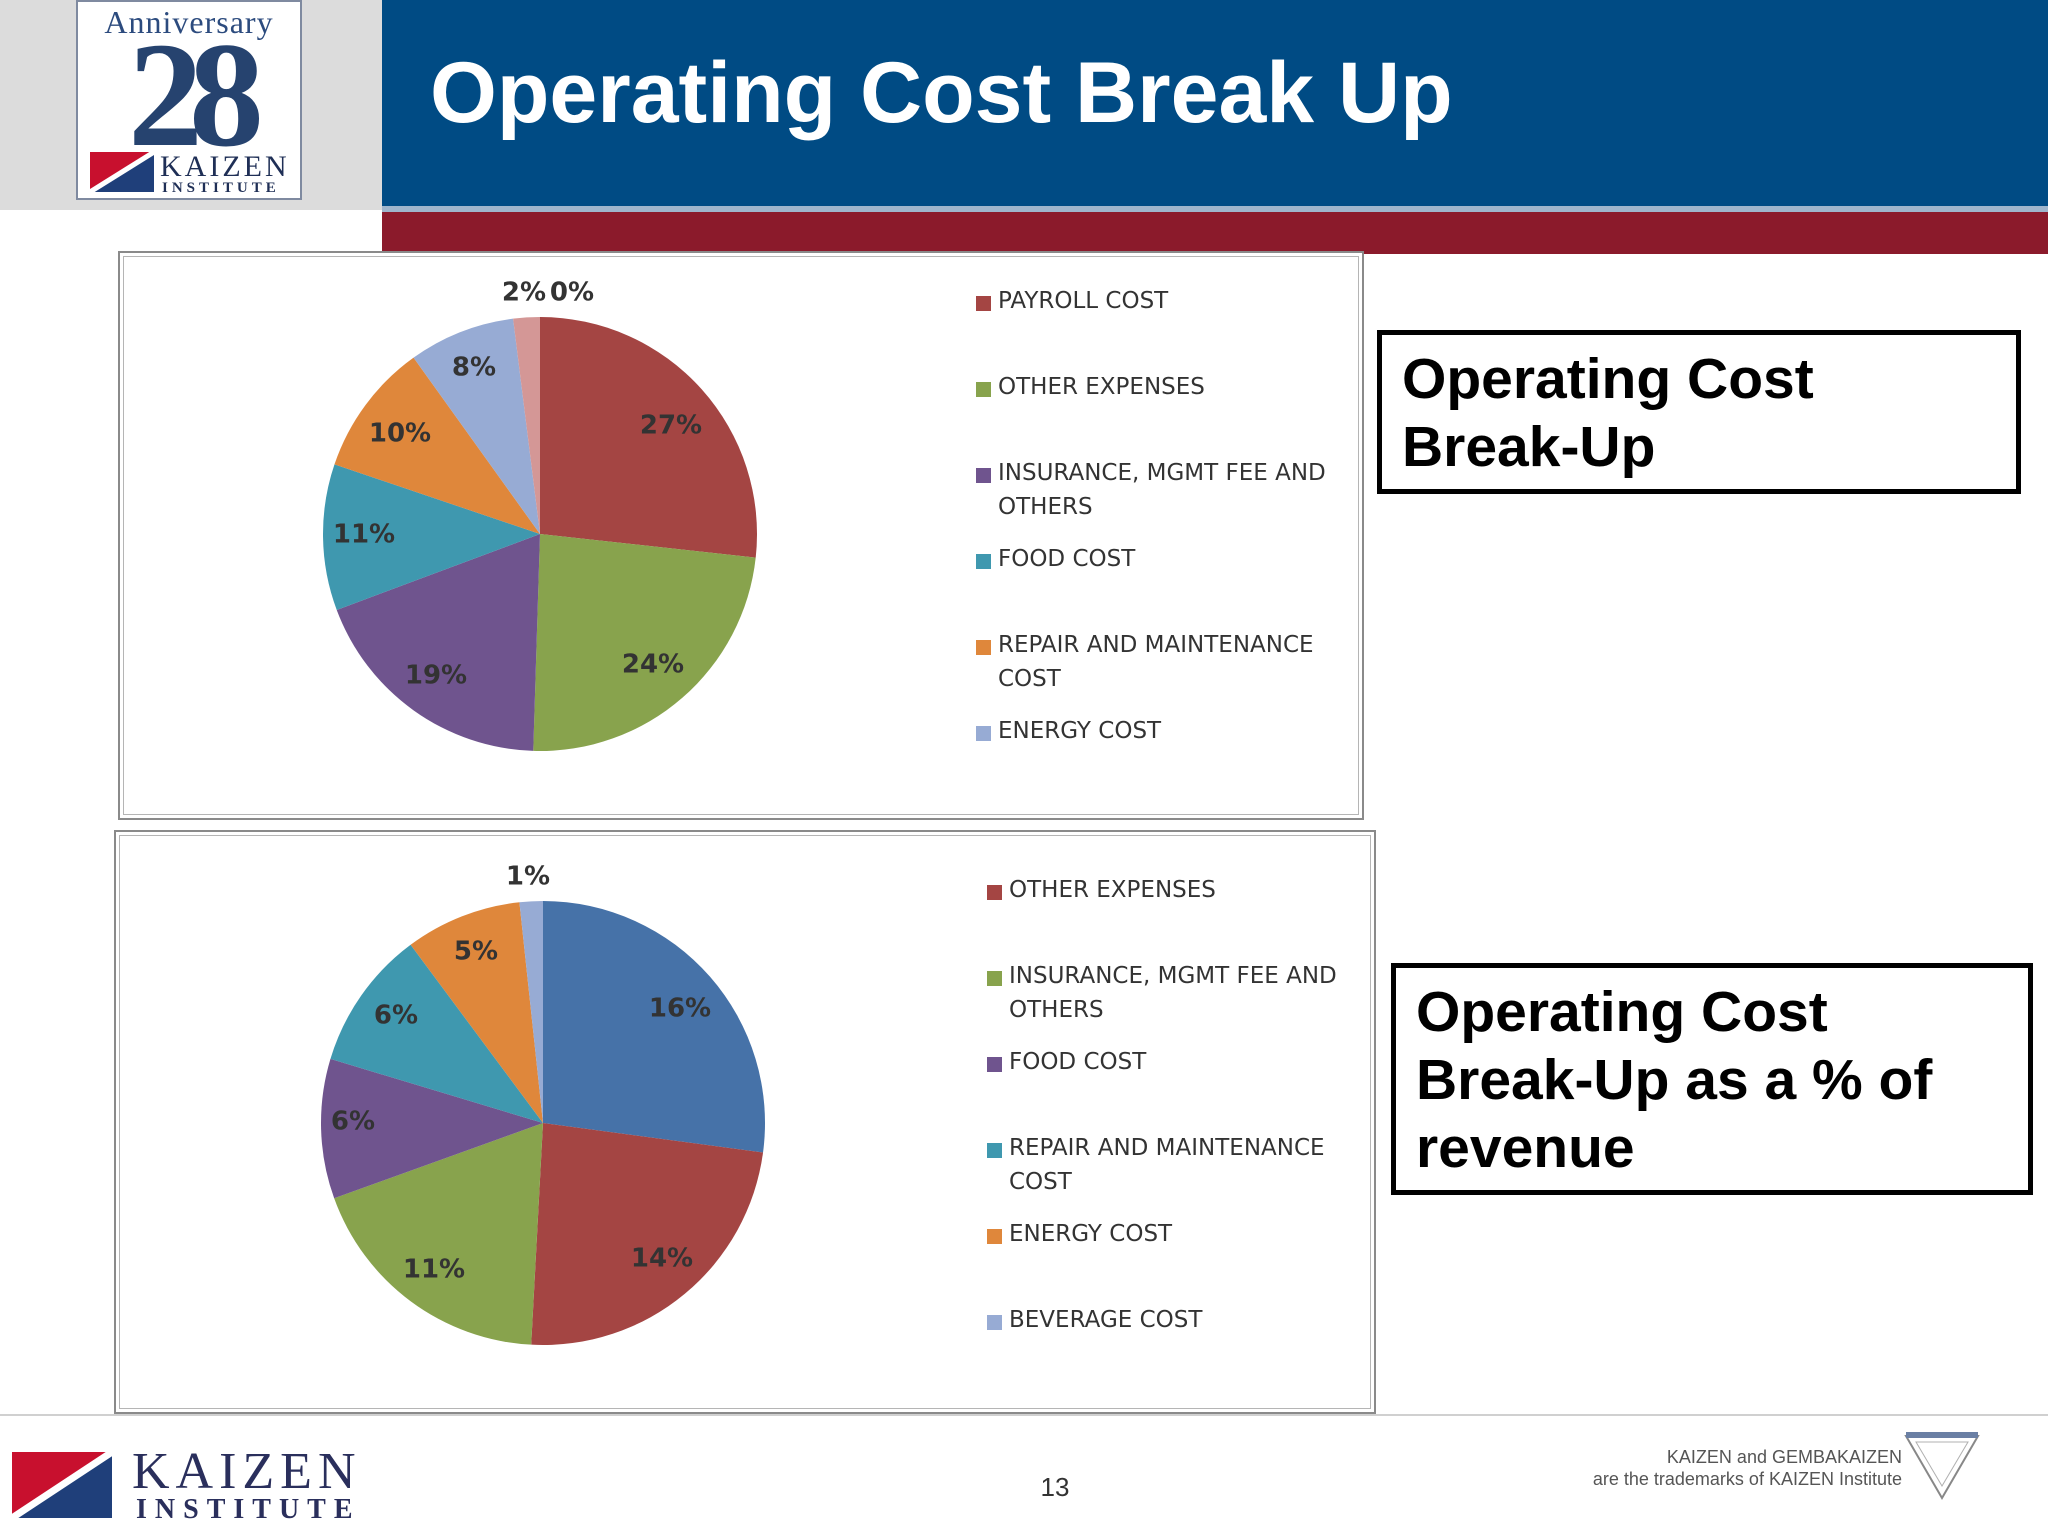 Image resolution: width=2048 pixels, height=1536 pixels. I want to click on trademark-line-2: are the trademarks of KAIZEN Institute, so click(1747, 1479).